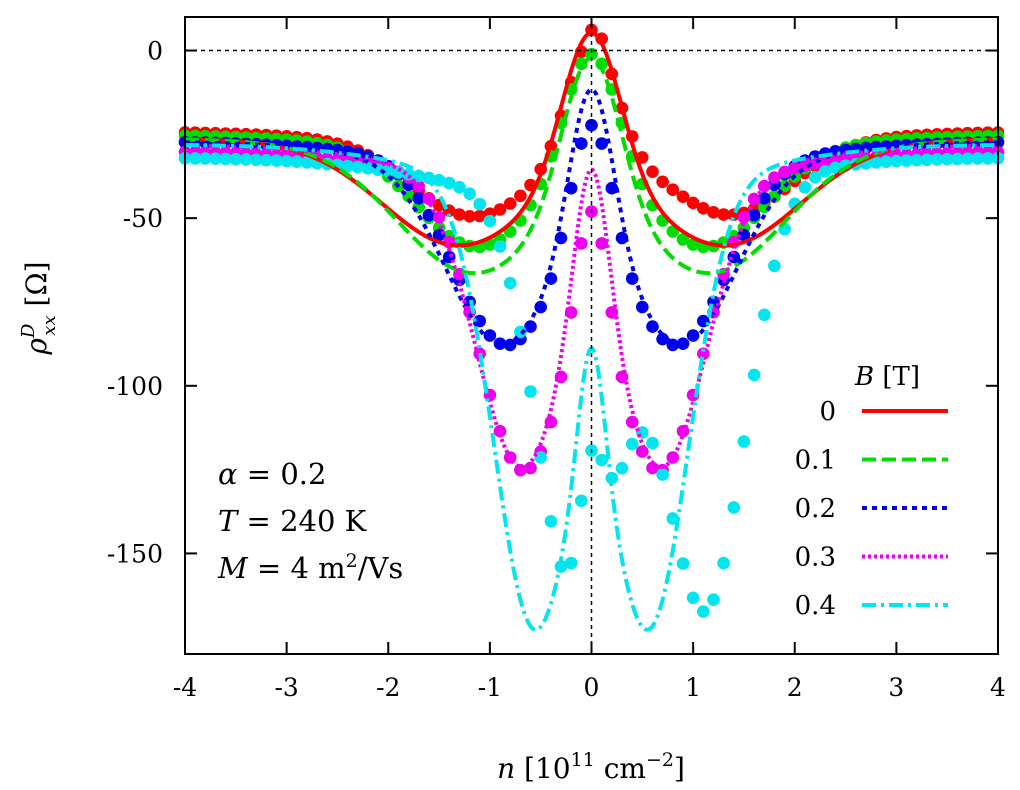  I want to click on annotation-2: M = 4 m2/Vs, so click(310, 567).